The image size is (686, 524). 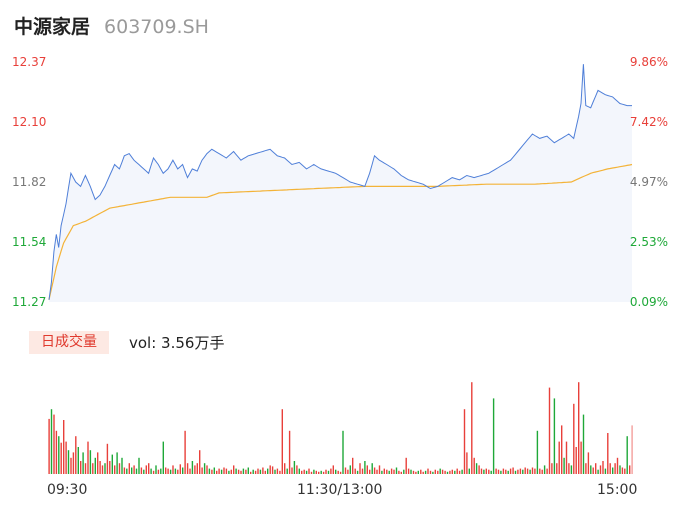 I want to click on stock-code: 603709.SH, so click(x=156, y=27).